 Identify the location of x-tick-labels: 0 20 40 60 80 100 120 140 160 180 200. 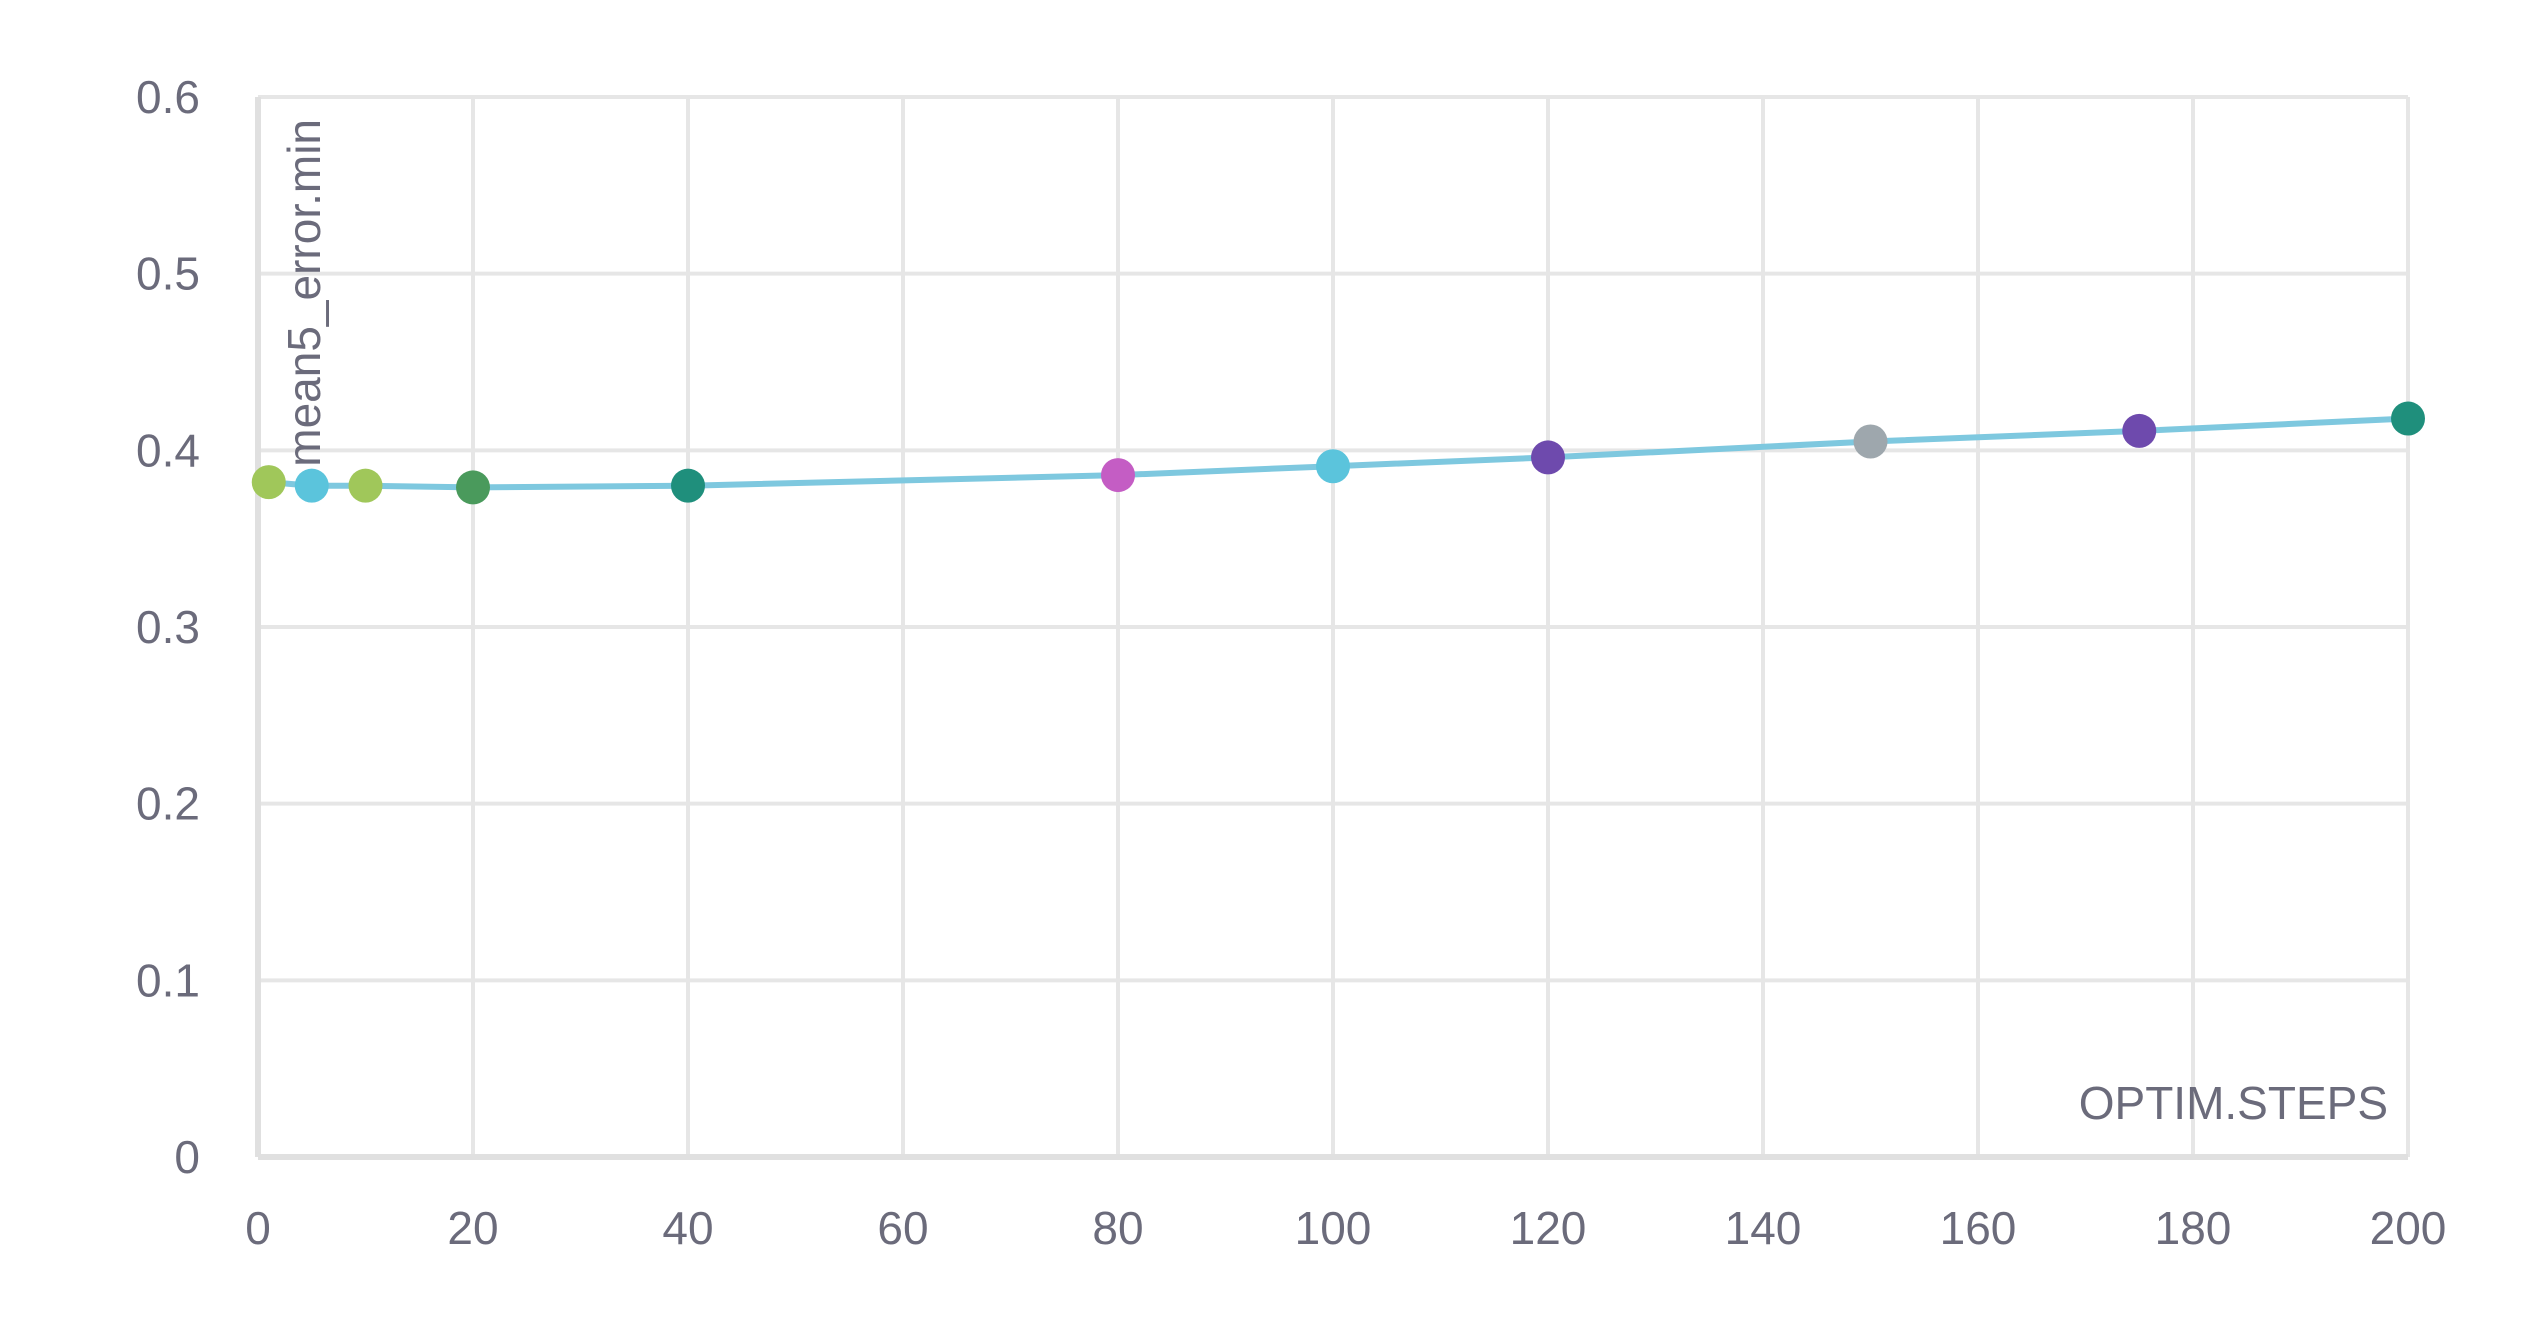
(1345, 1228).